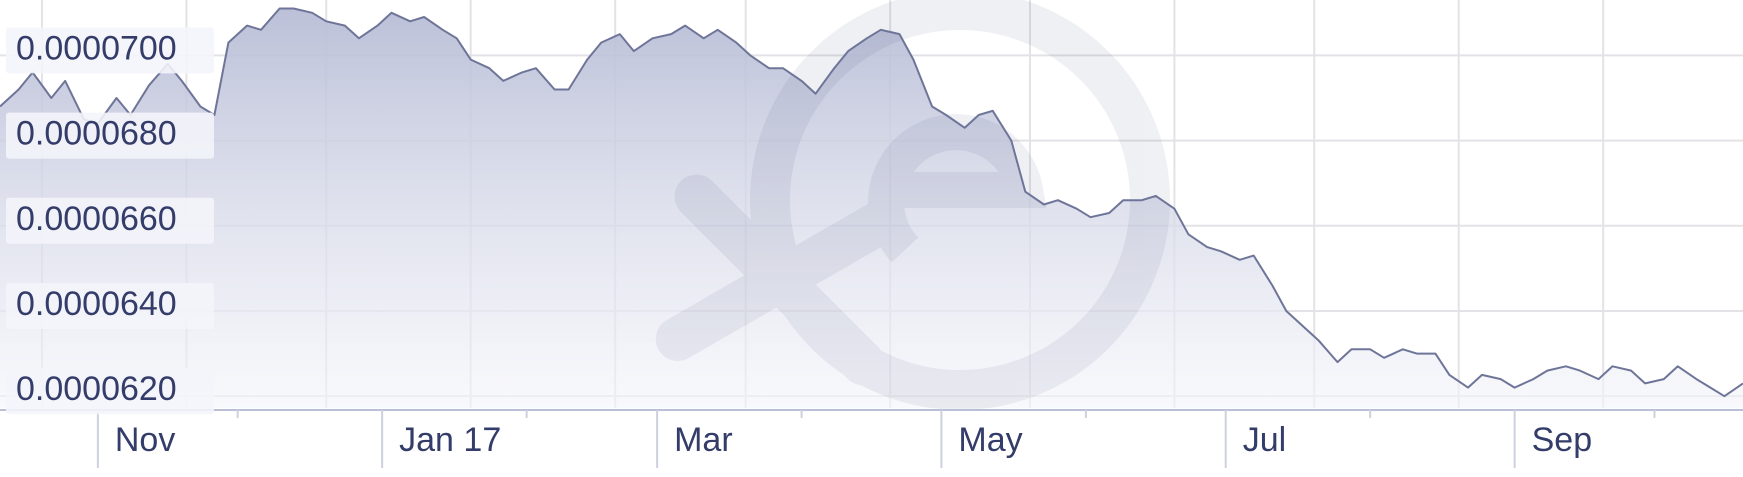 This screenshot has height=477, width=1743. Describe the element at coordinates (96, 304) in the screenshot. I see `y-tick-label: 0.0000640` at that location.